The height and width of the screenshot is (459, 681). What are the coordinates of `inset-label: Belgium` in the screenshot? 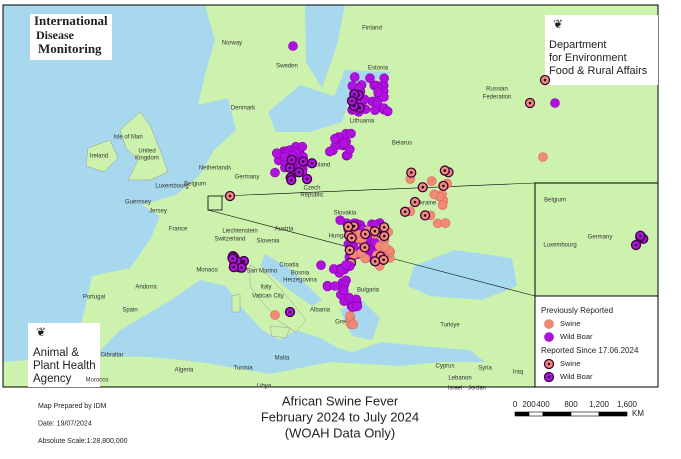 It's located at (555, 201).